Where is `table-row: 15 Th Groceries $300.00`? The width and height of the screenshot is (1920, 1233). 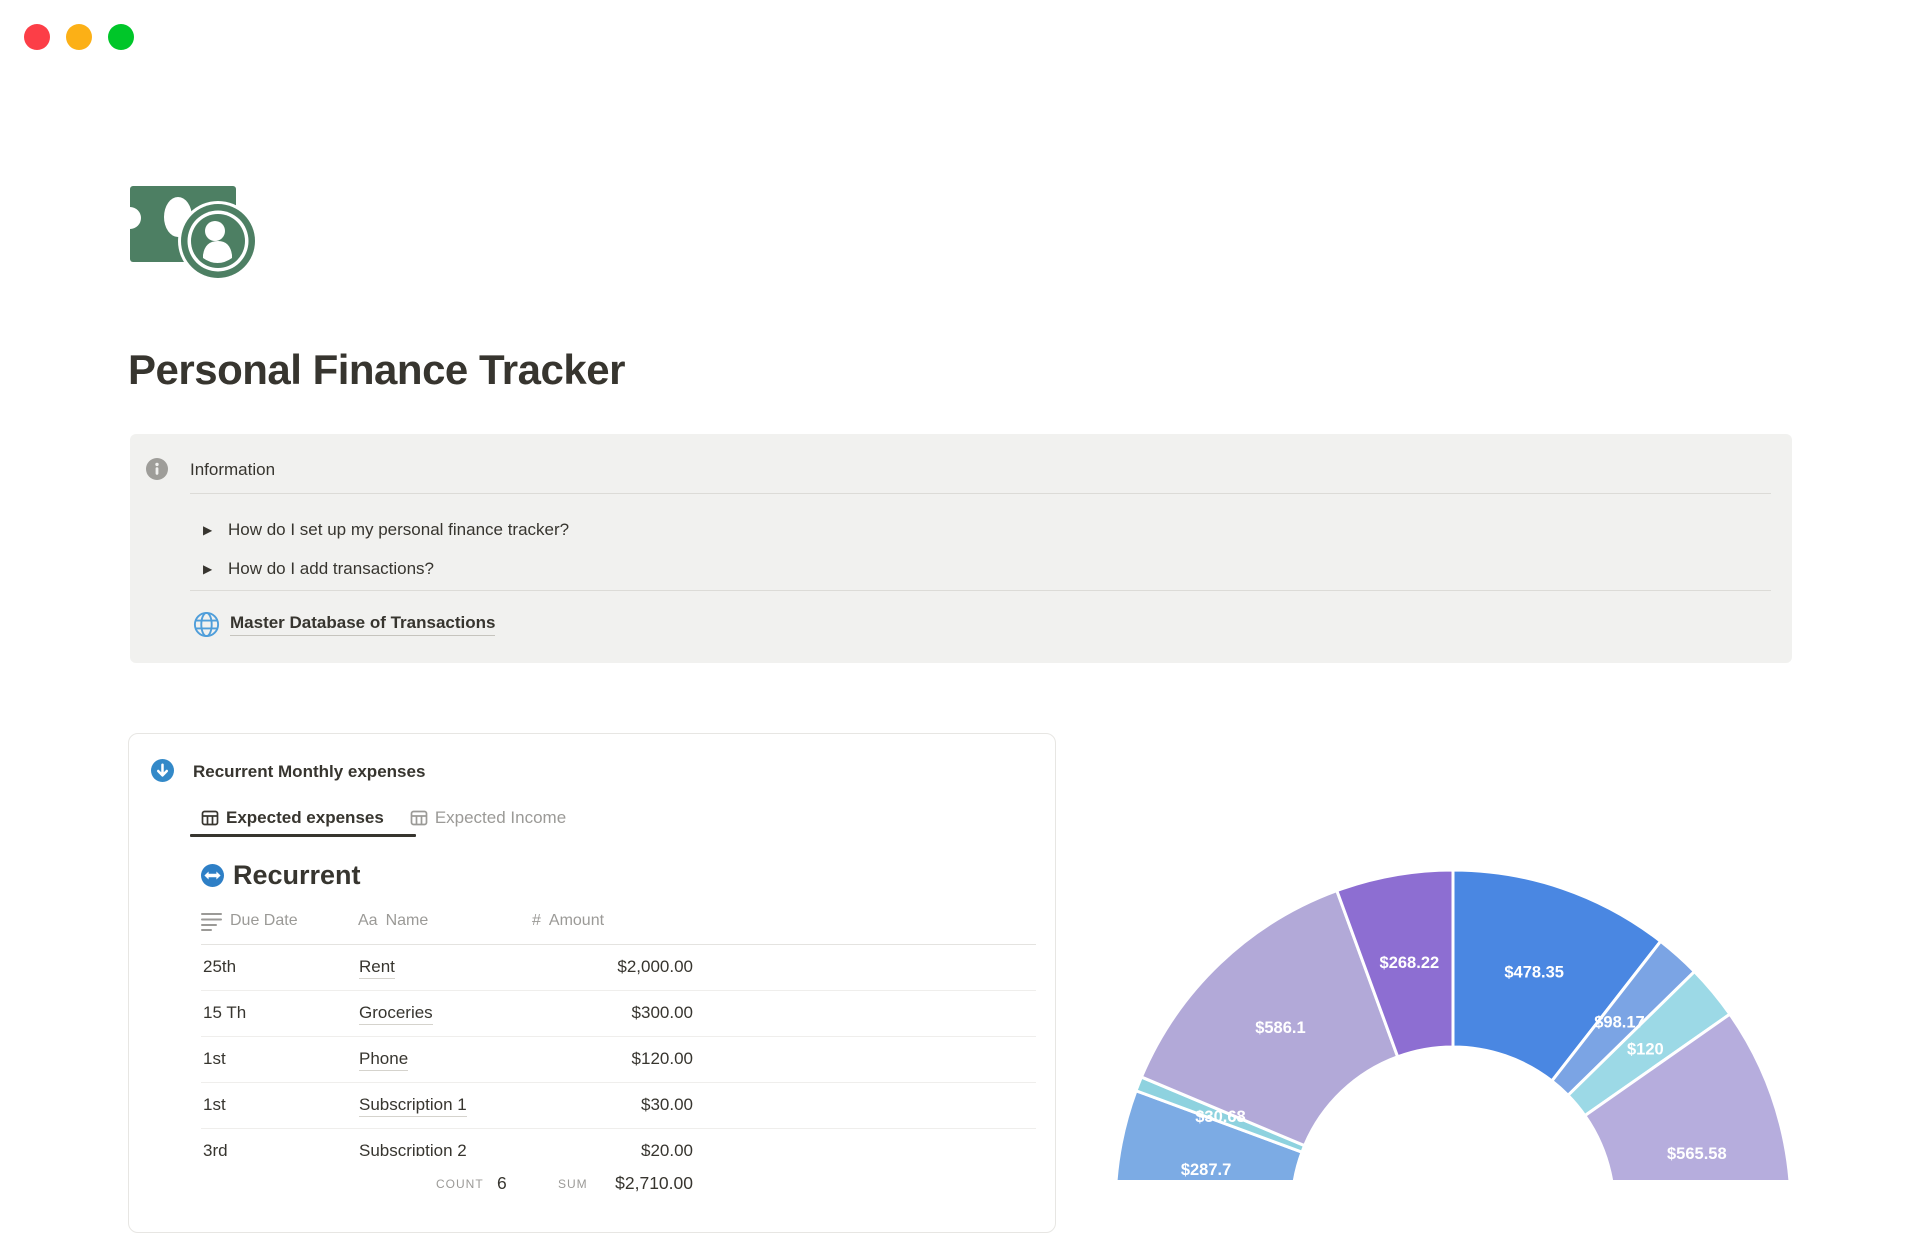
table-row: 15 Th Groceries $300.00 is located at coordinates (618, 1014).